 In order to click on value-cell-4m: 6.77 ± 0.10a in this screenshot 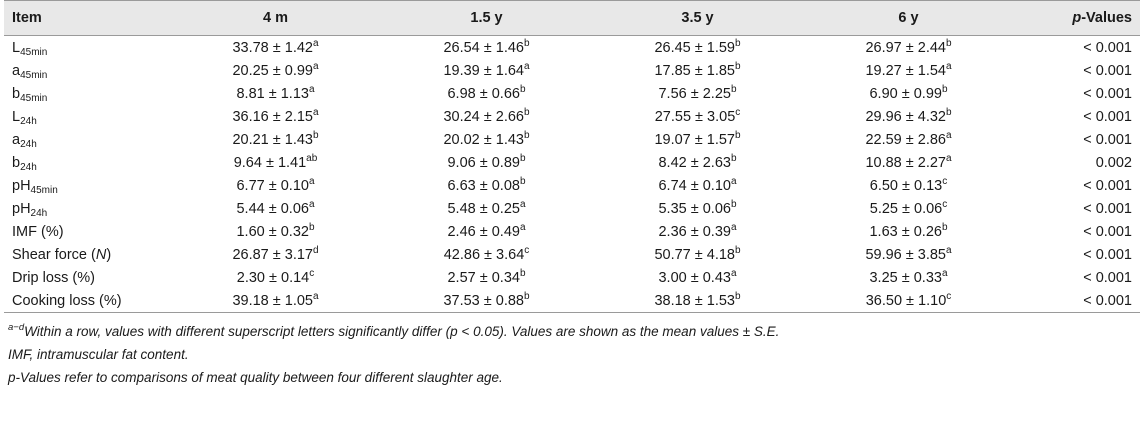, I will do `click(275, 185)`.